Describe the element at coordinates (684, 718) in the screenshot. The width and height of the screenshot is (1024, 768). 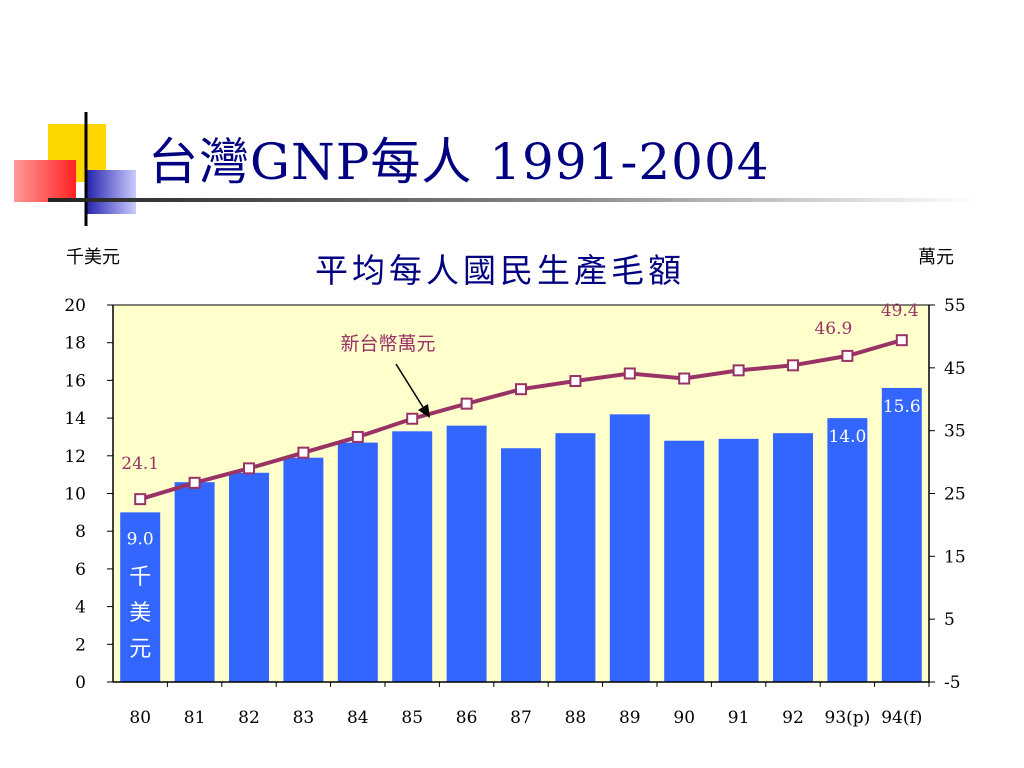
I see `x-tick-label: 90` at that location.